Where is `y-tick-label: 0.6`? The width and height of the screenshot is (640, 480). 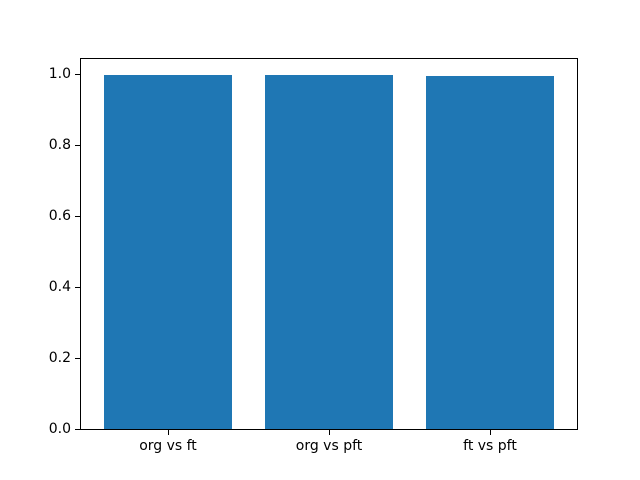 y-tick-label: 0.6 is located at coordinates (59, 216).